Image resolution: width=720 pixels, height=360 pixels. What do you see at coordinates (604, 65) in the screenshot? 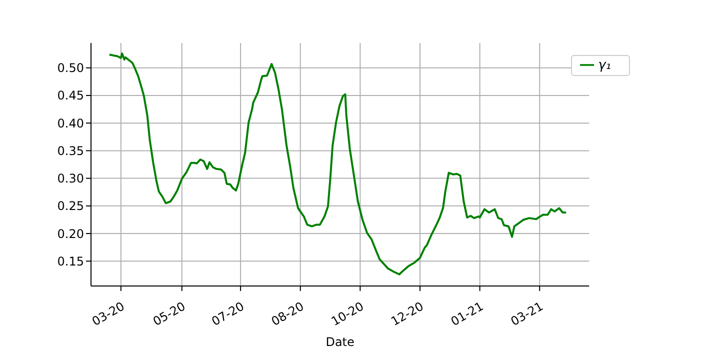
I see `legend-label: γ₁` at bounding box center [604, 65].